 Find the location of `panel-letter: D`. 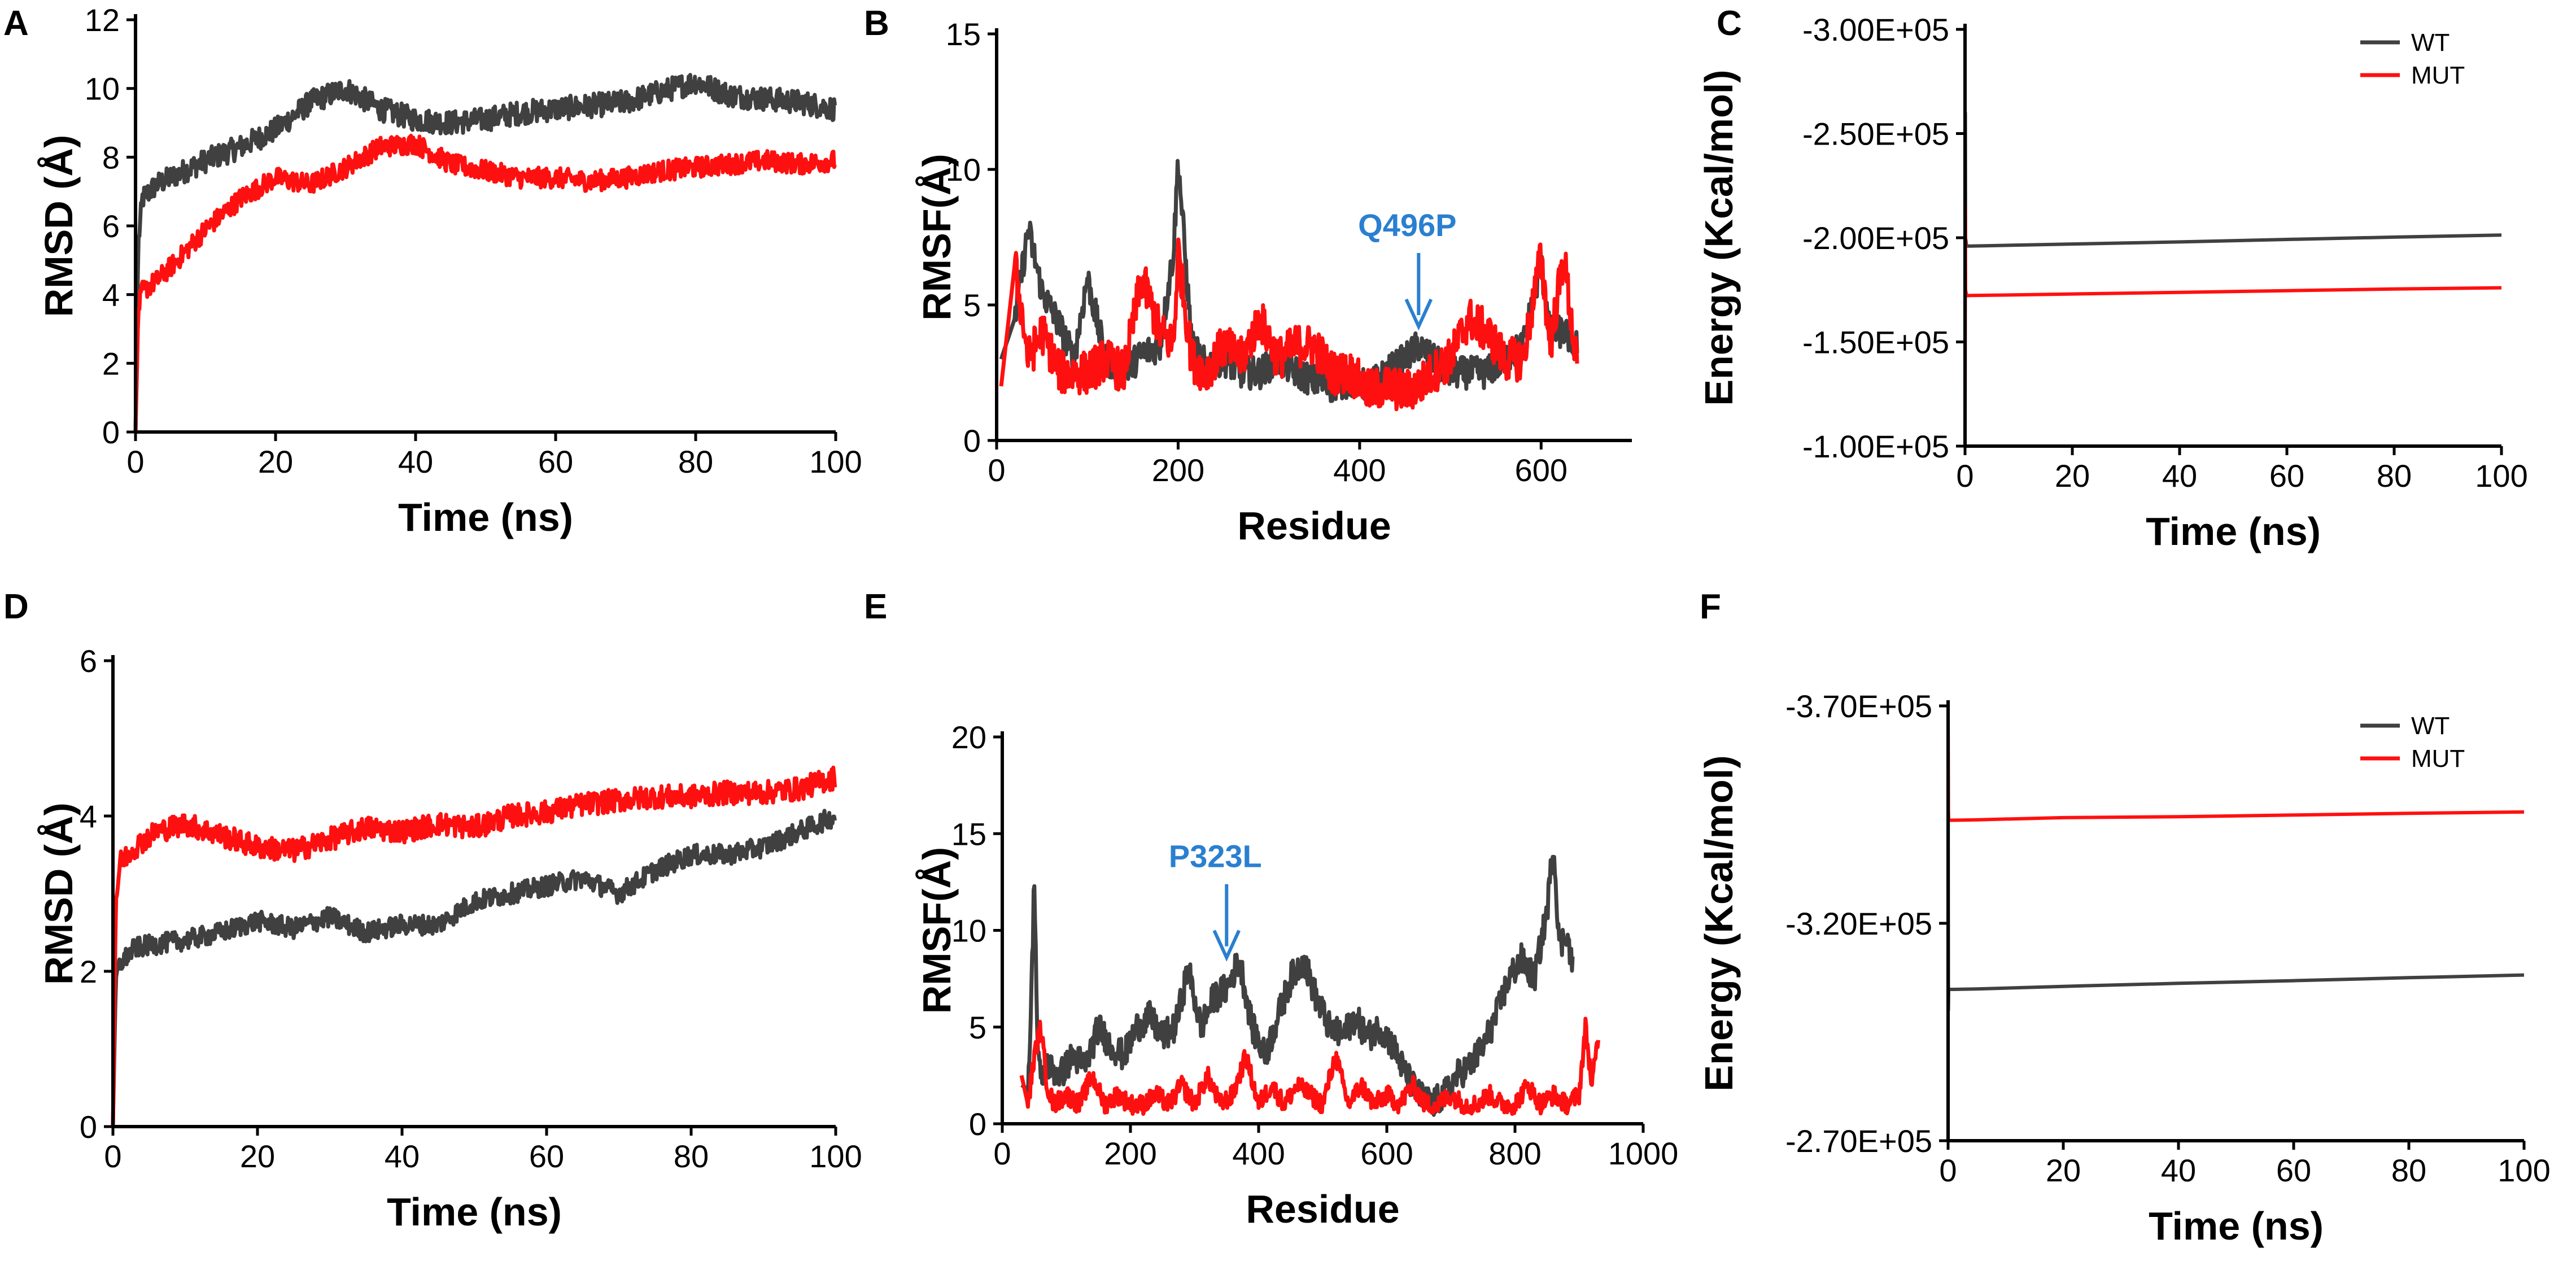

panel-letter: D is located at coordinates (16, 606).